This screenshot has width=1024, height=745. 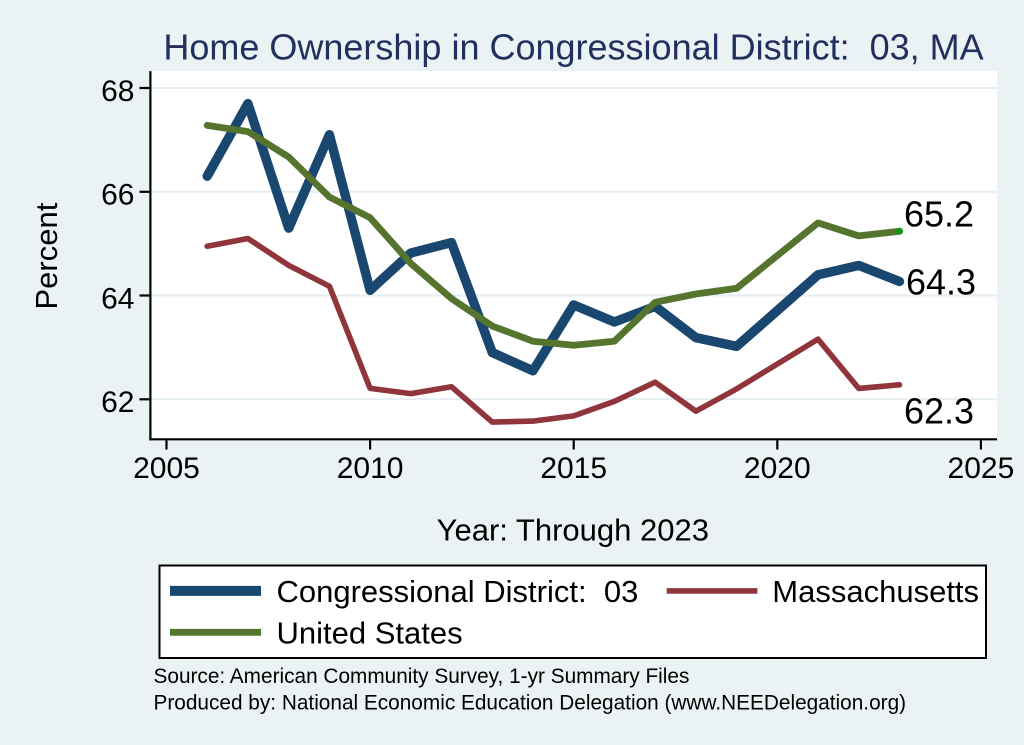 What do you see at coordinates (941, 282) in the screenshot?
I see `svg-text: 64.3` at bounding box center [941, 282].